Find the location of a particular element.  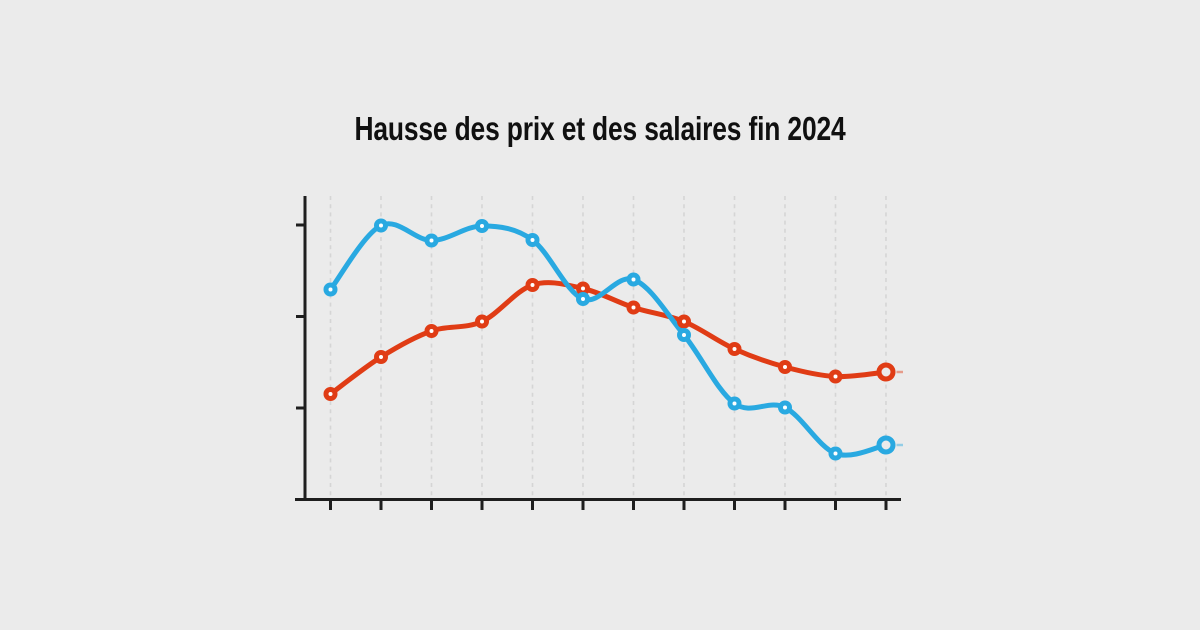

endpoint-marker-ligne_bleue is located at coordinates (886, 445).